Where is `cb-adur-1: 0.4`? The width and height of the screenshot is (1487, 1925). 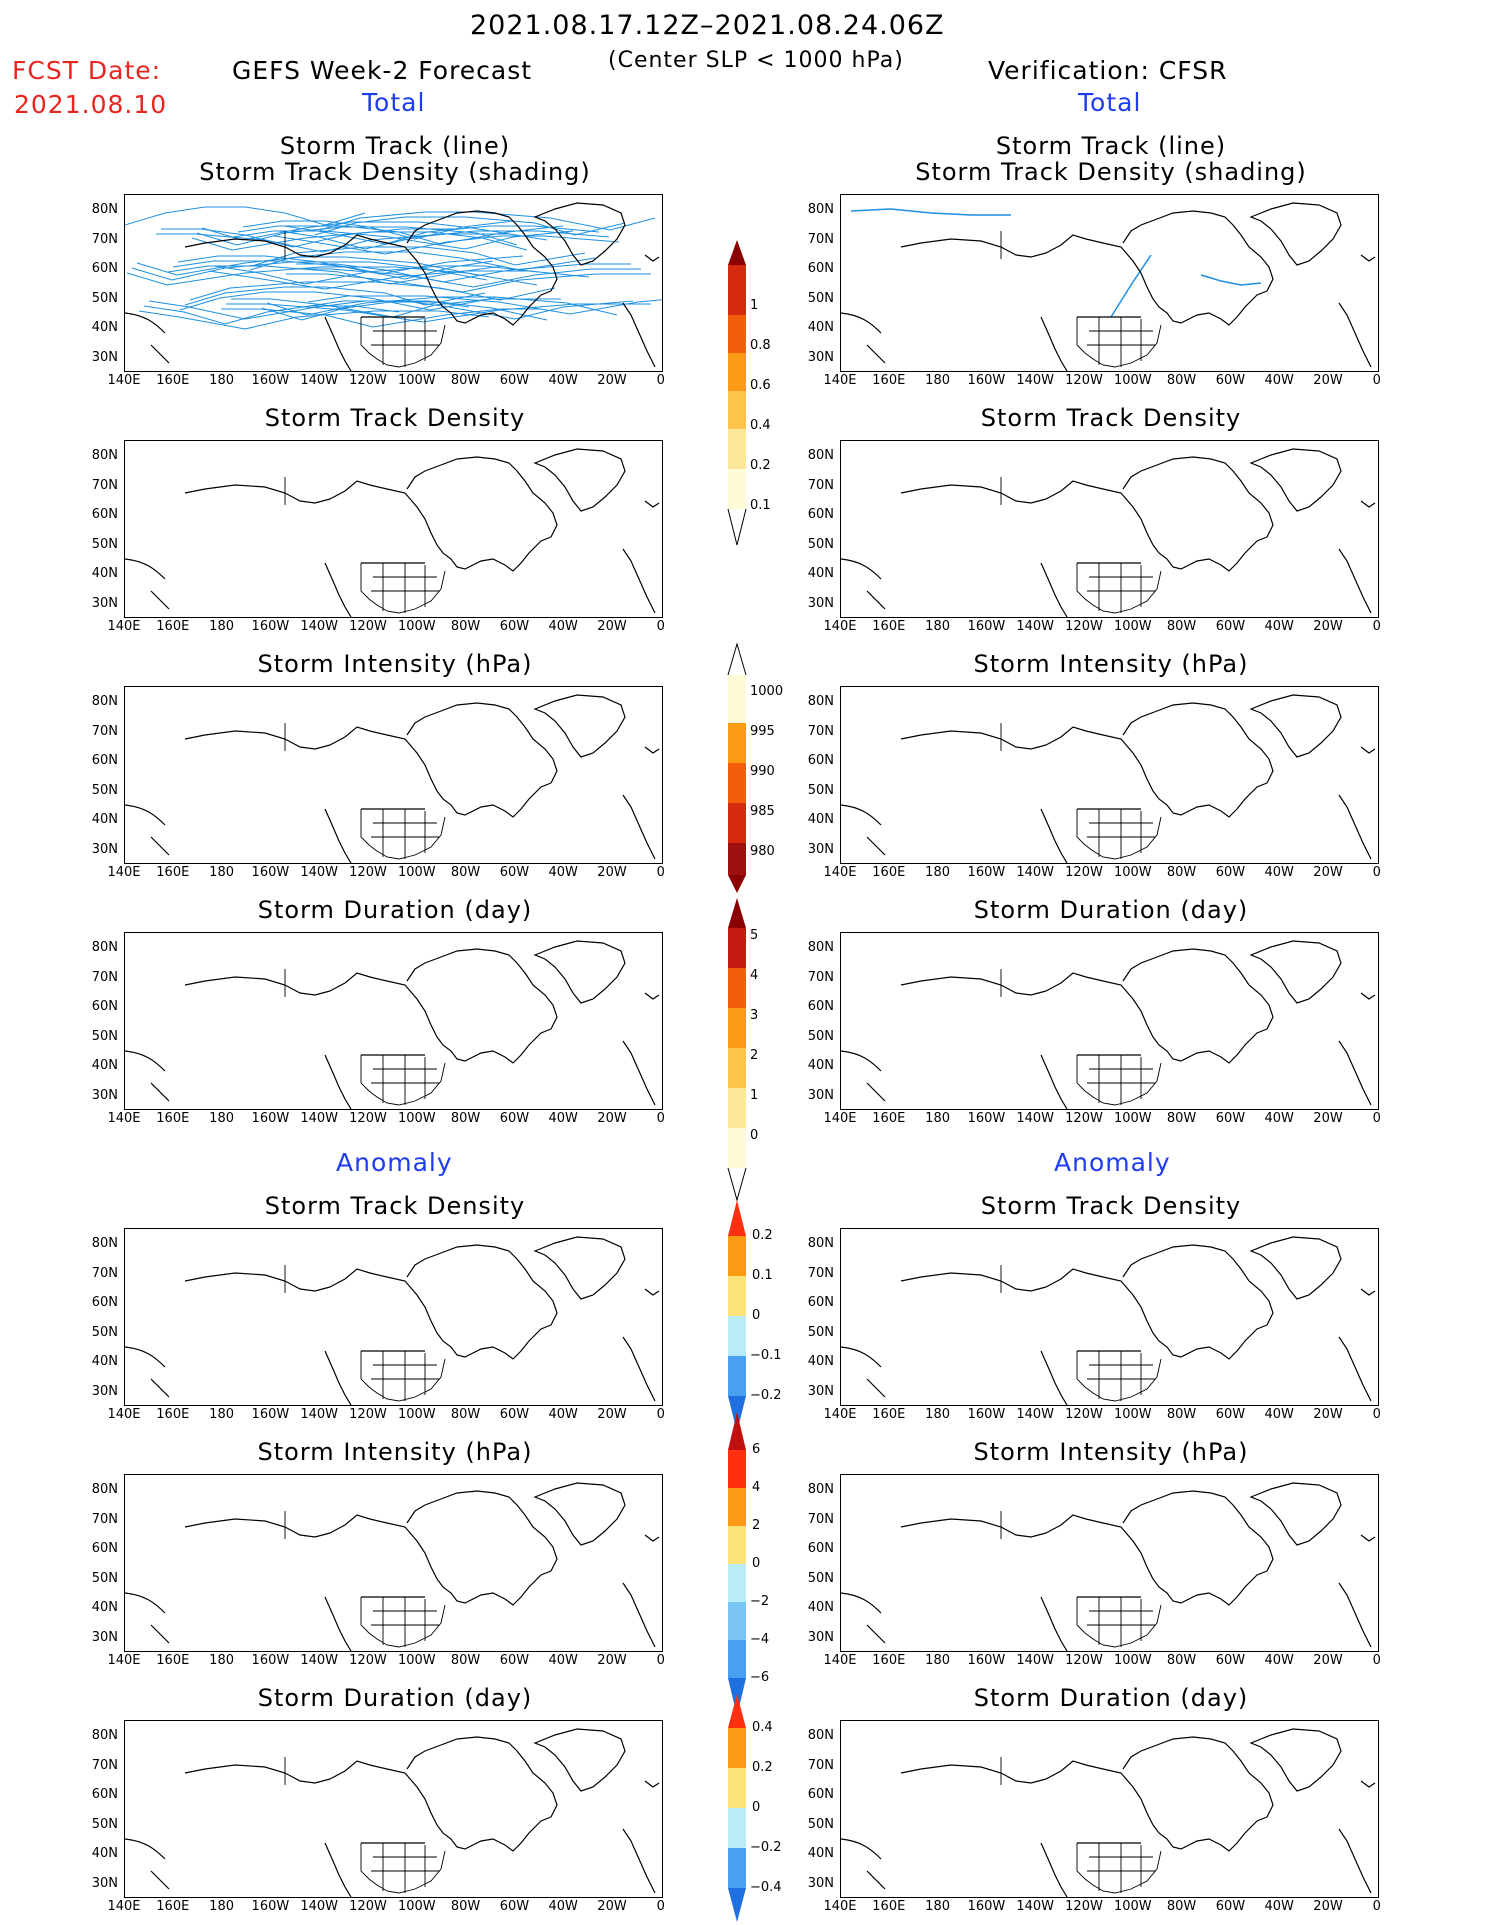
cb-adur-1: 0.4 is located at coordinates (762, 1727).